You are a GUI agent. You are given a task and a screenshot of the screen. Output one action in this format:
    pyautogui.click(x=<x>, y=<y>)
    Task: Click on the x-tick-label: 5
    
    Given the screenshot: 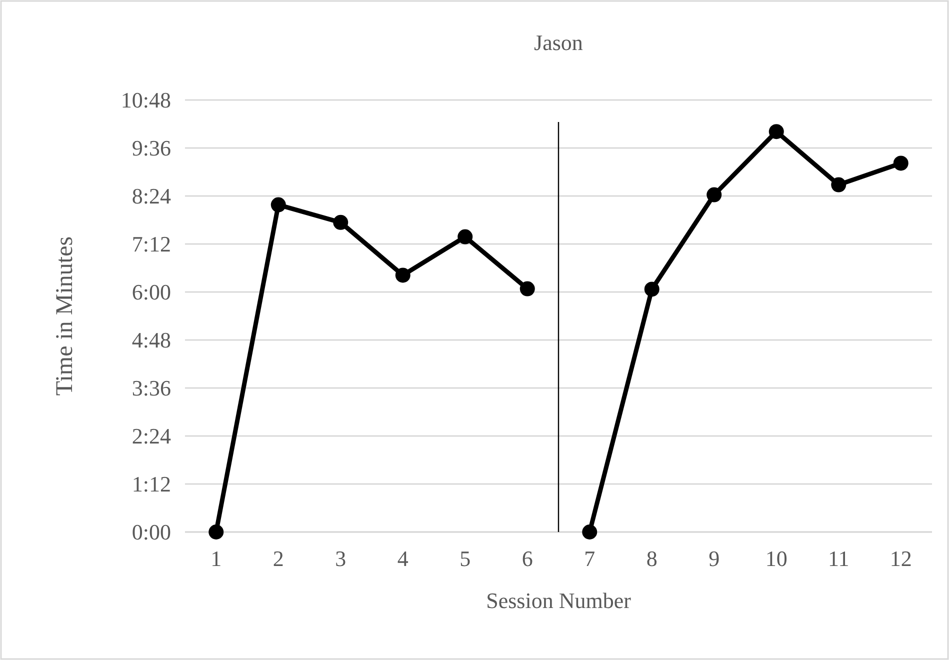 What is the action you would take?
    pyautogui.click(x=465, y=558)
    